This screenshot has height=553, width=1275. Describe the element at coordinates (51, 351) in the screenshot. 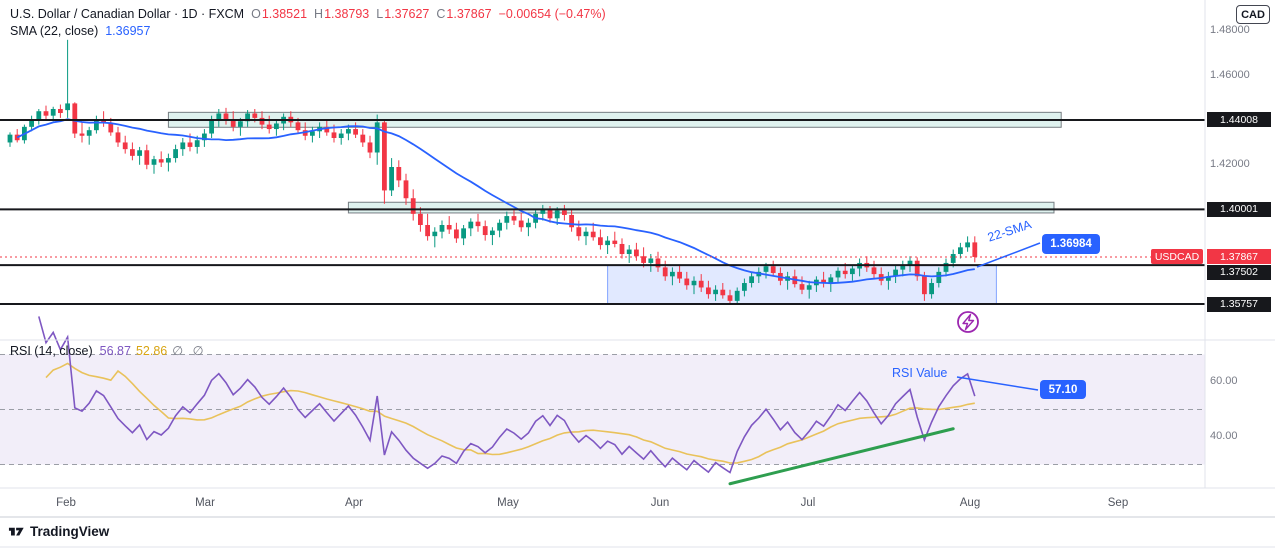

I see `rsi-legend-title: RSI (14, close)` at that location.